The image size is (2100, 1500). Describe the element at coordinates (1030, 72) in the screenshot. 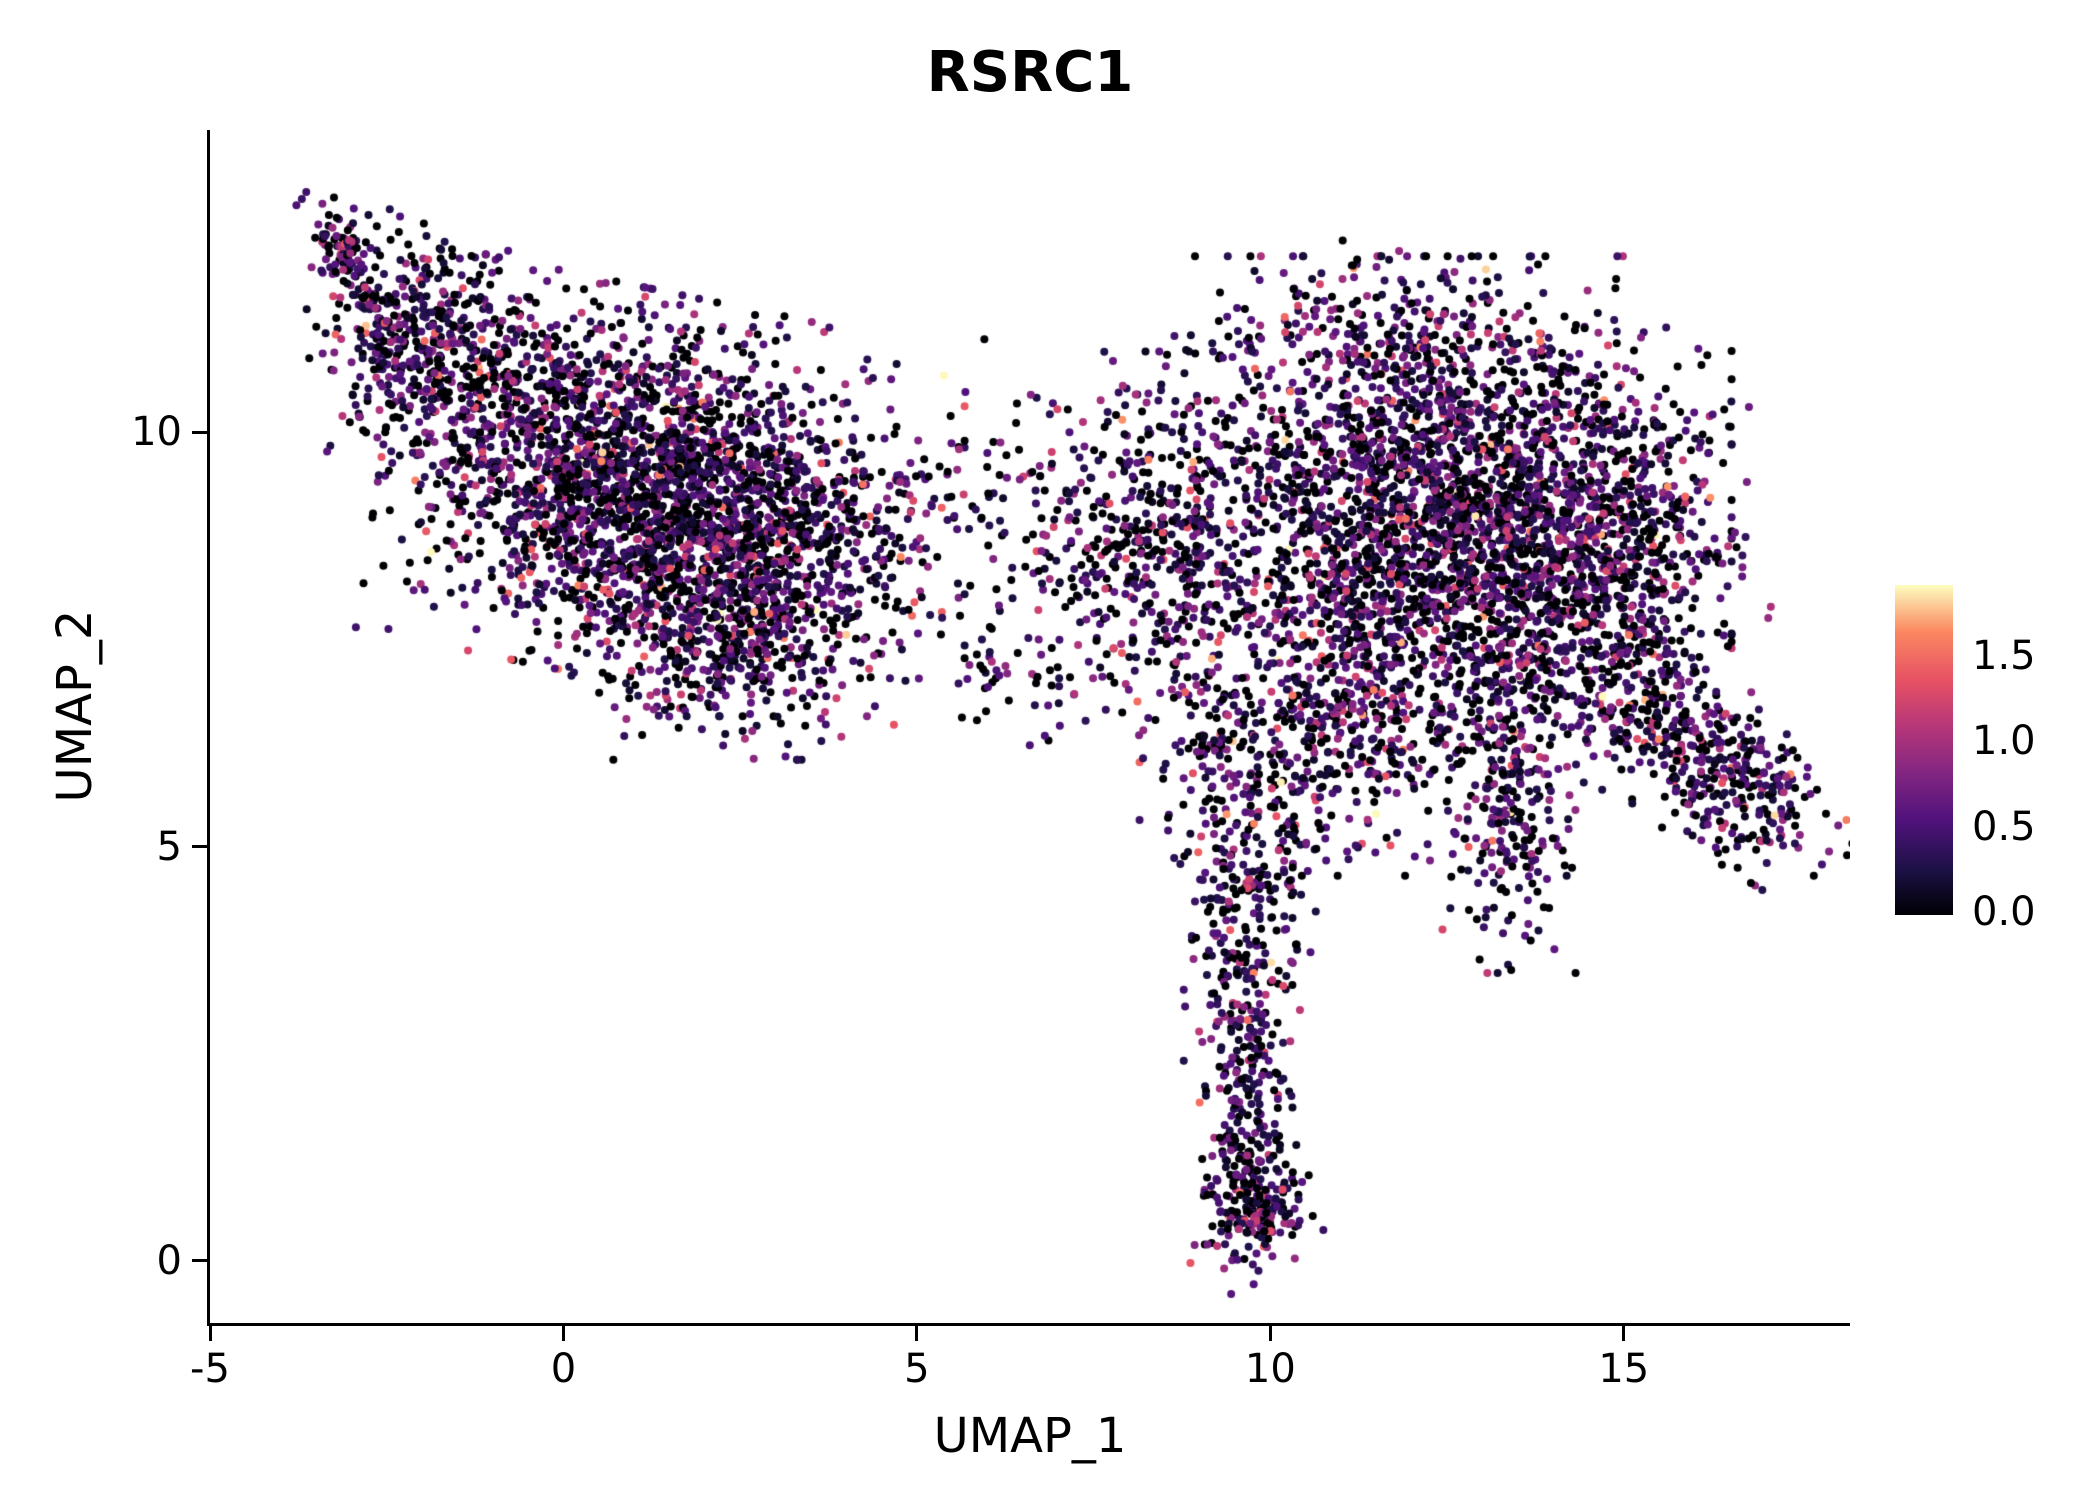

I see `chart-title: RSRC1` at that location.